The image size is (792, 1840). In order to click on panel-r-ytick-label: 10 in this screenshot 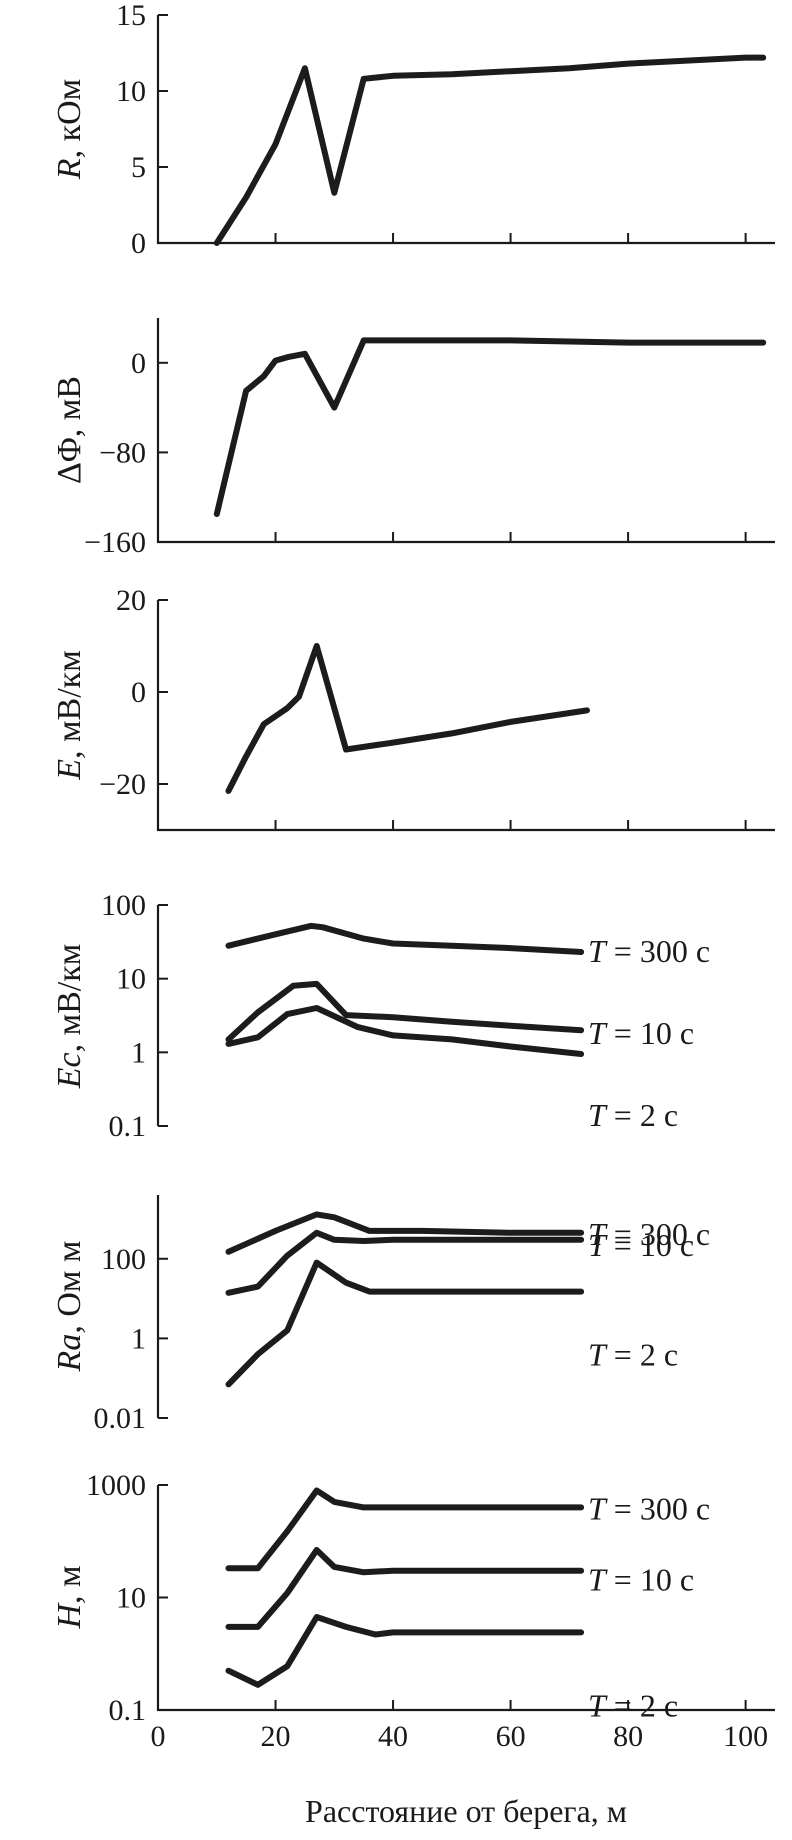, I will do `click(131, 91)`.